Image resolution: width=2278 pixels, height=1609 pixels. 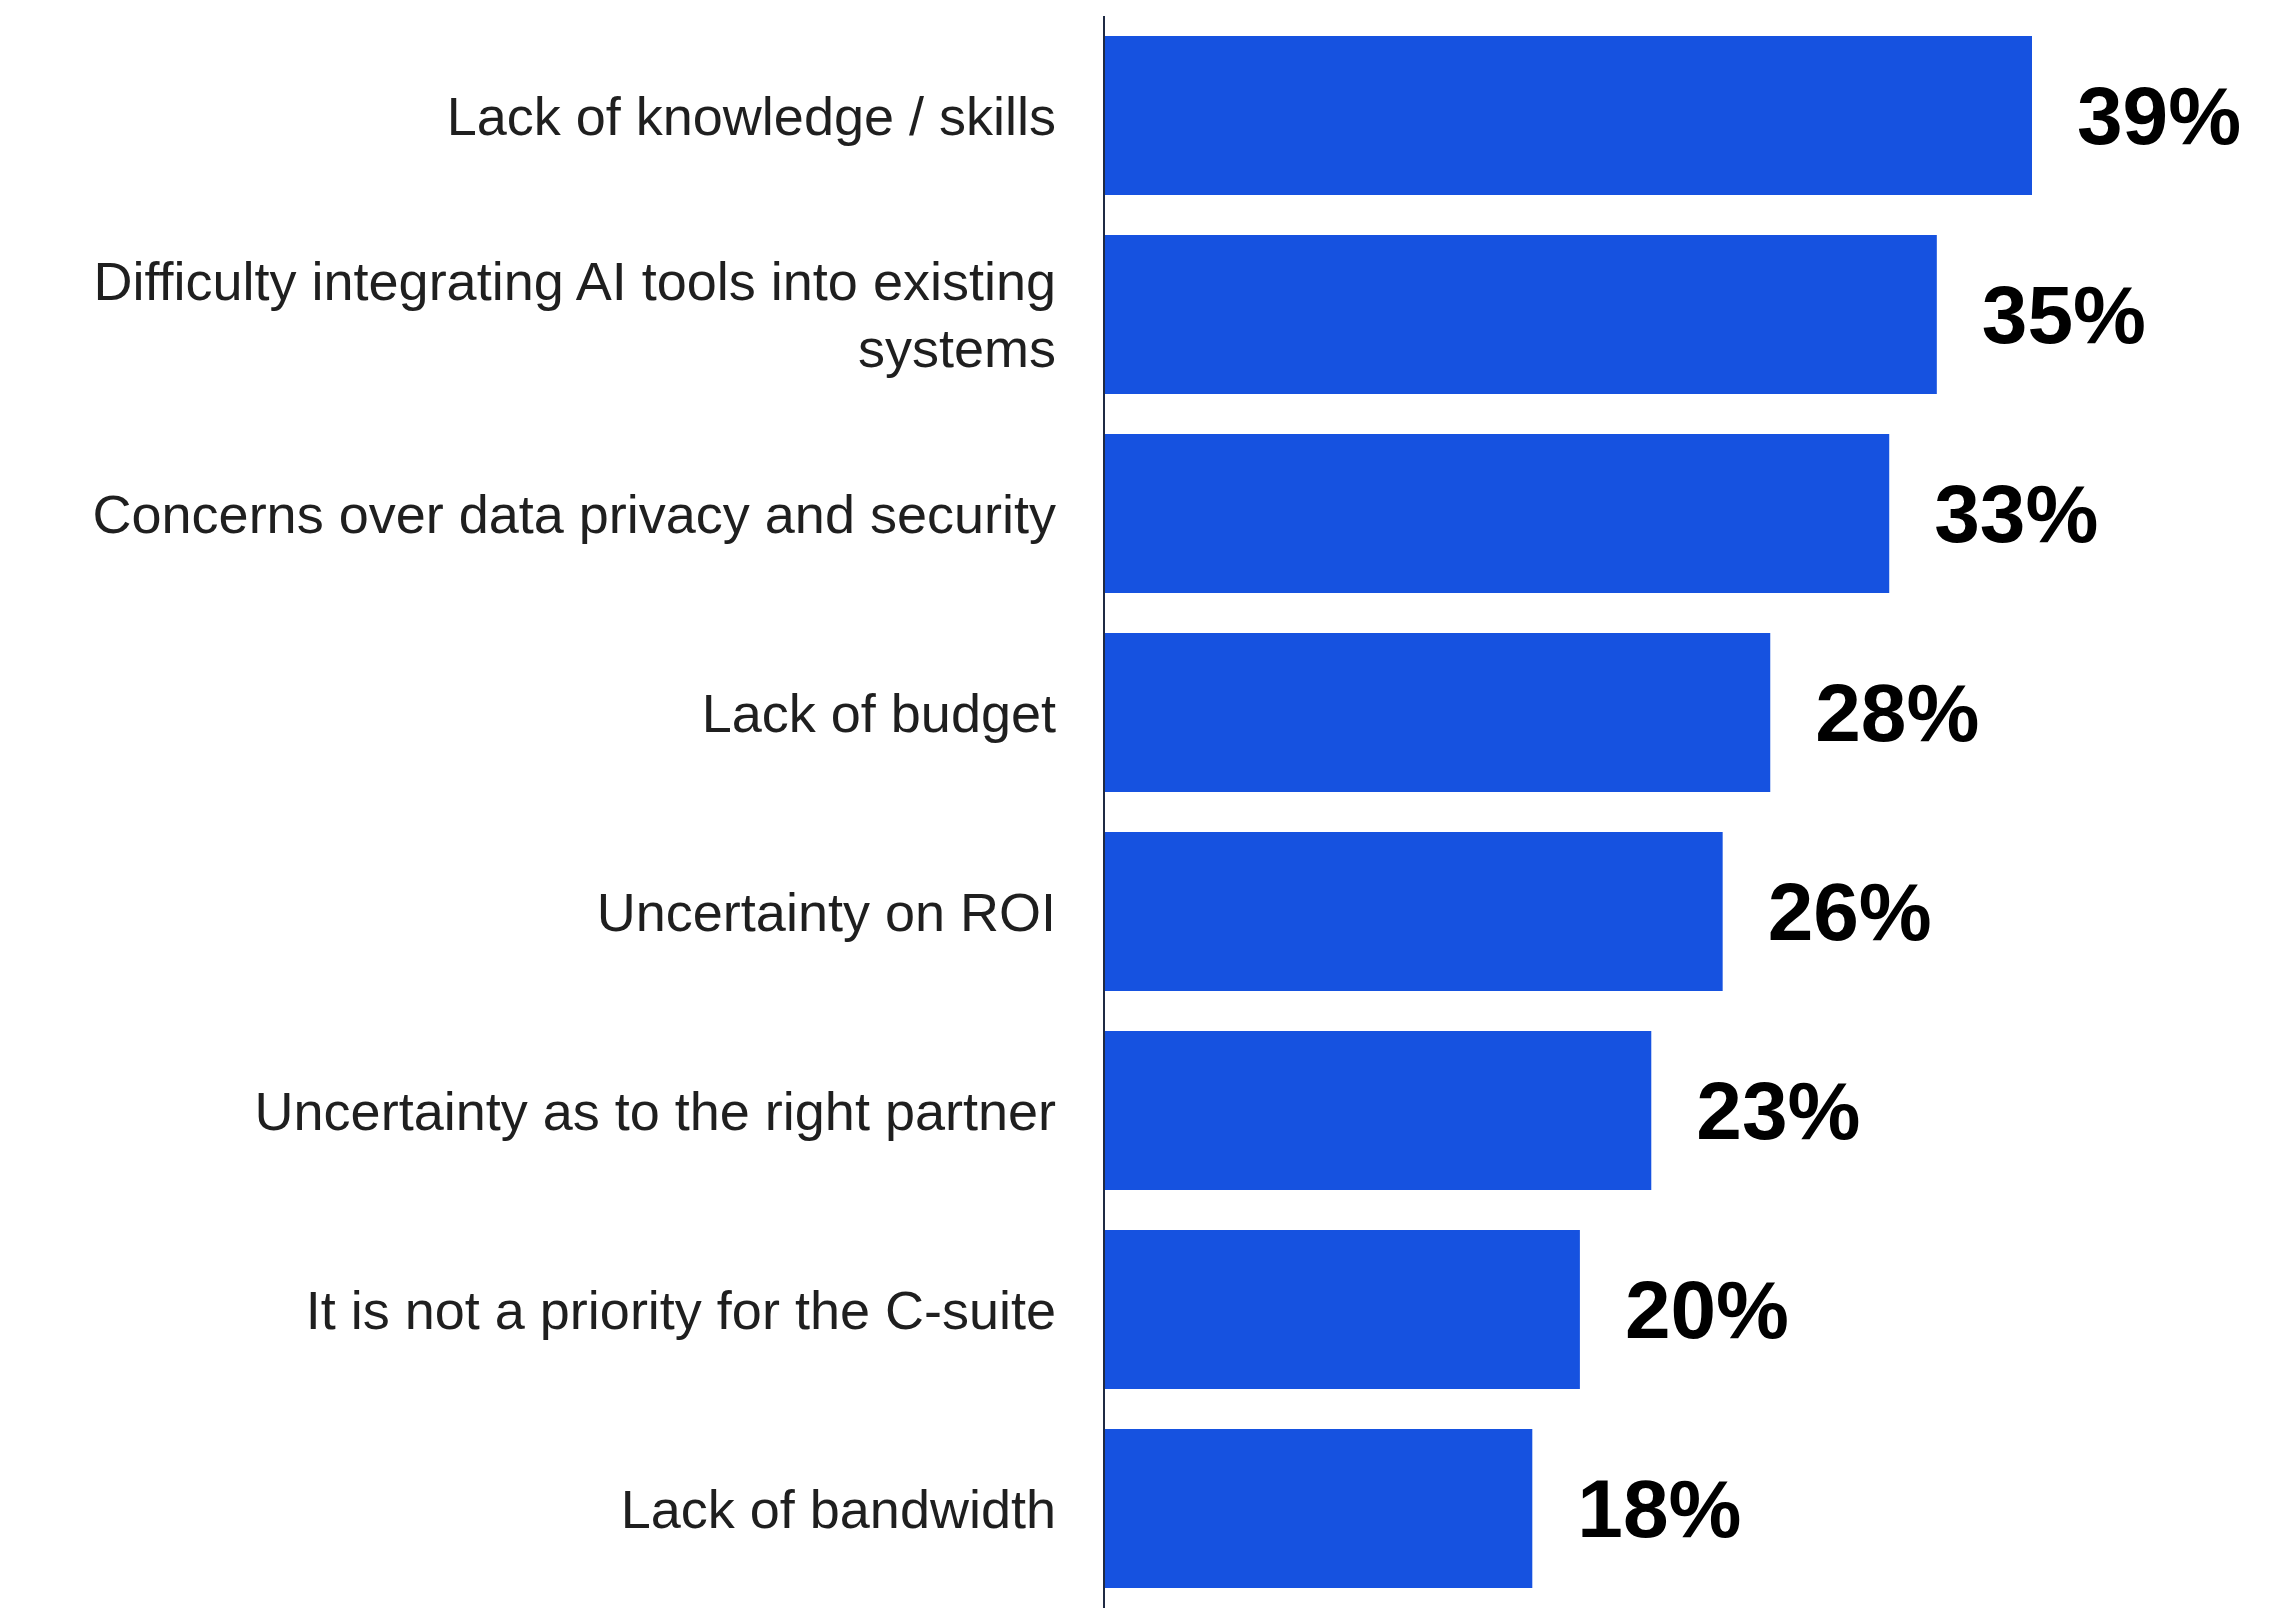 What do you see at coordinates (1778, 1110) in the screenshot?
I see `data-label: 23%` at bounding box center [1778, 1110].